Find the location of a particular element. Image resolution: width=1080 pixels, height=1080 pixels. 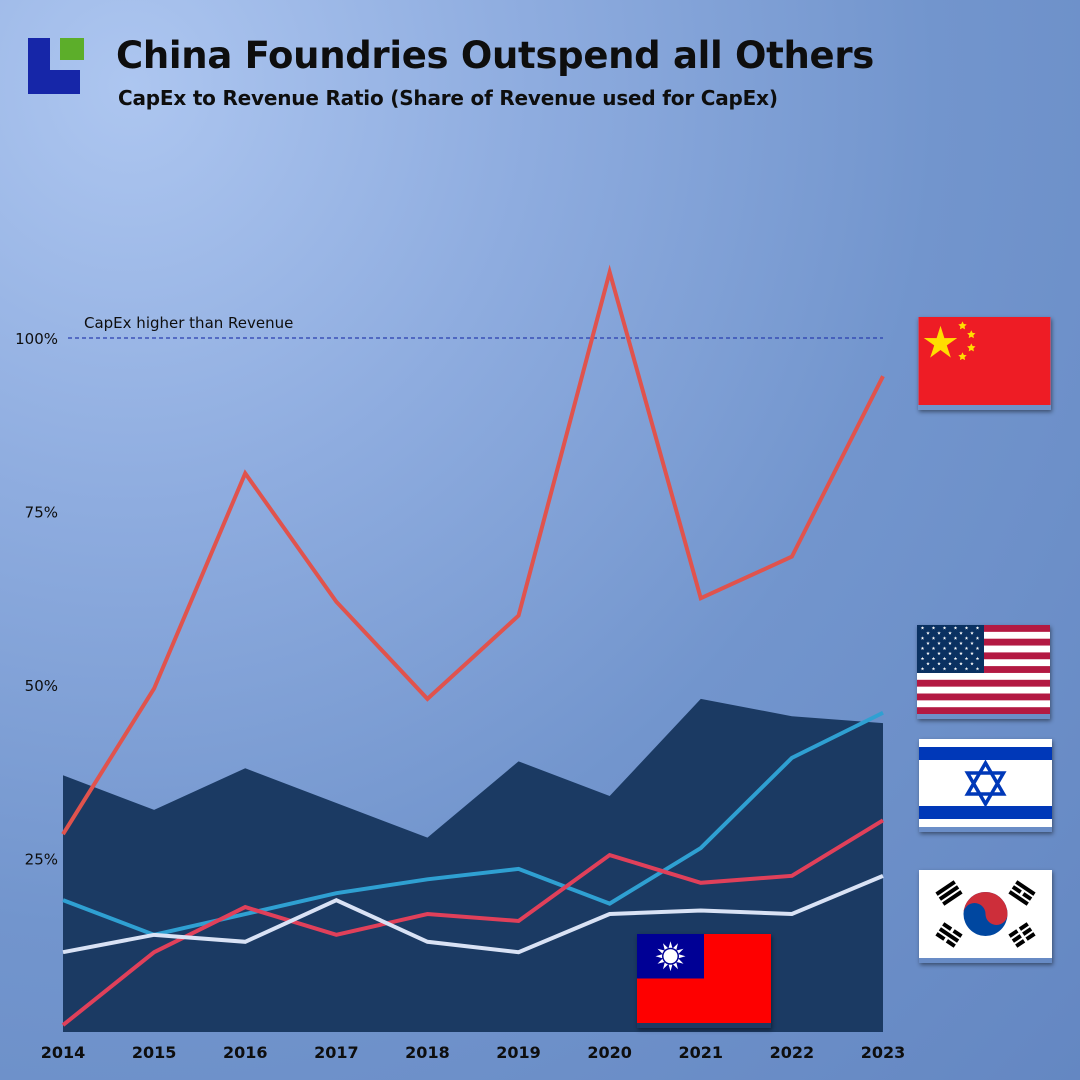

y-tick-label: 100% is located at coordinates (36, 339).